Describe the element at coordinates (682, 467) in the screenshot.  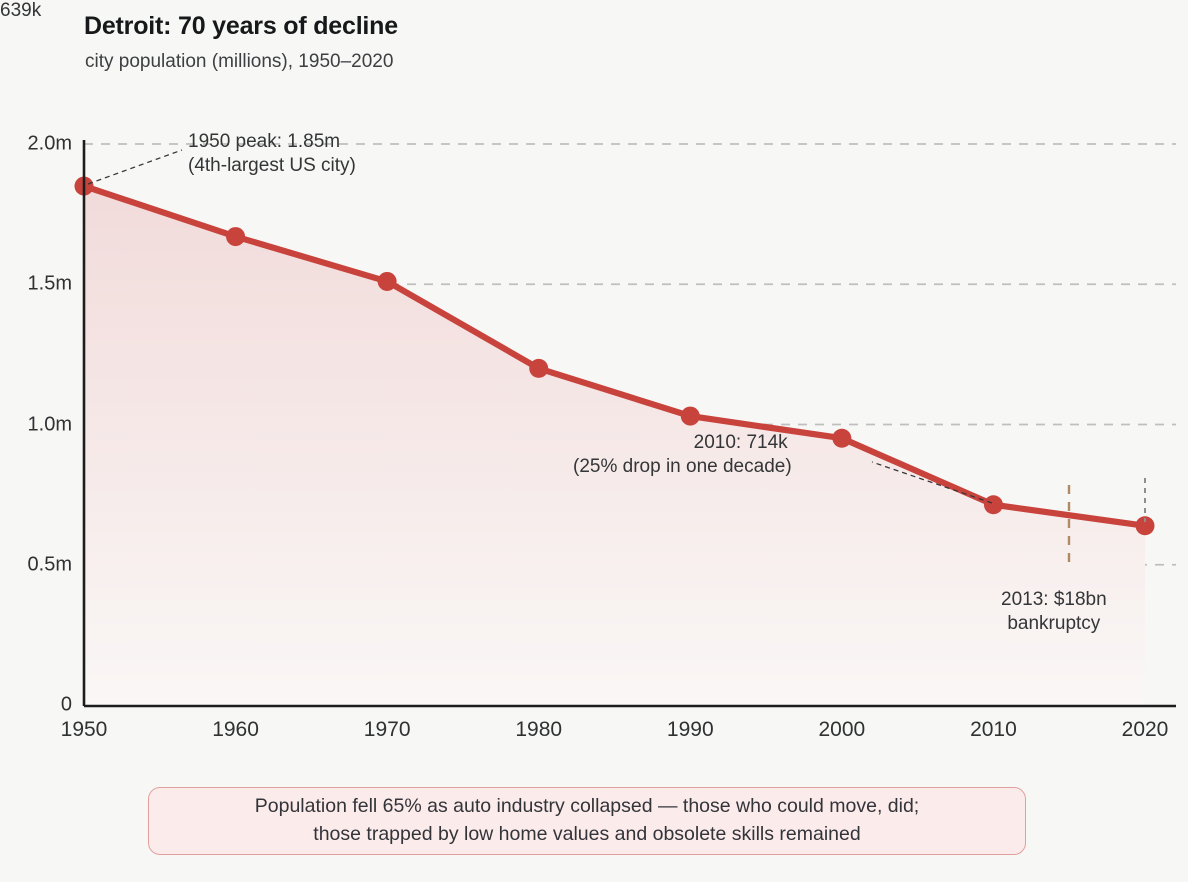
I see `annotation-decade-drop-line2: (25% drop in one decade)` at that location.